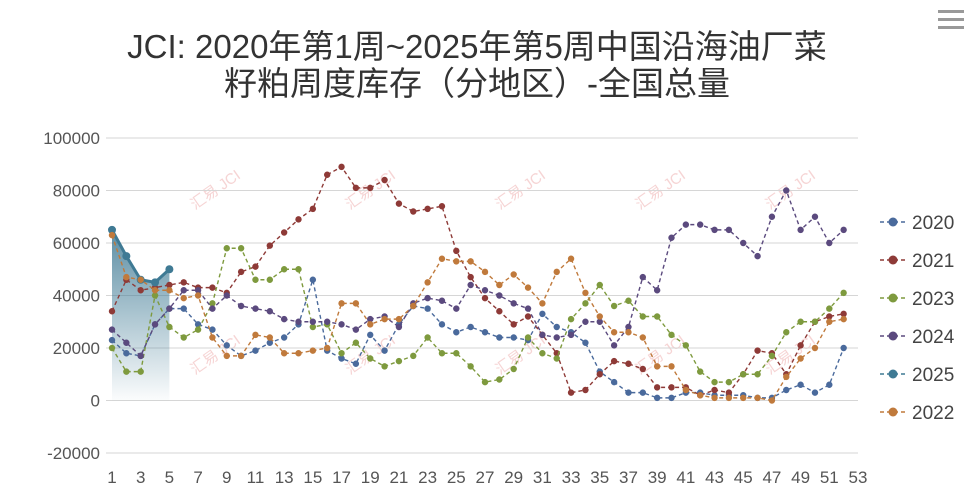  Describe the element at coordinates (917, 375) in the screenshot. I see `legend-item-2025: 2025` at that location.